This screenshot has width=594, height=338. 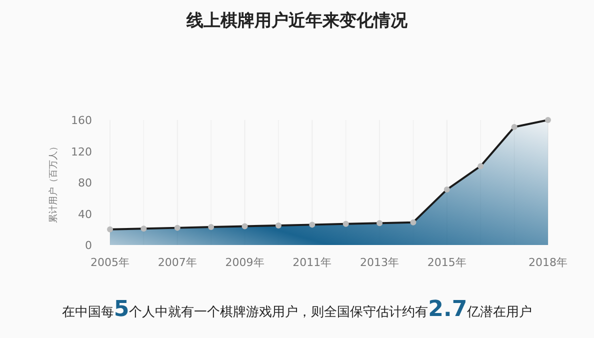 I want to click on x-tick-label: 2013年, so click(x=380, y=262).